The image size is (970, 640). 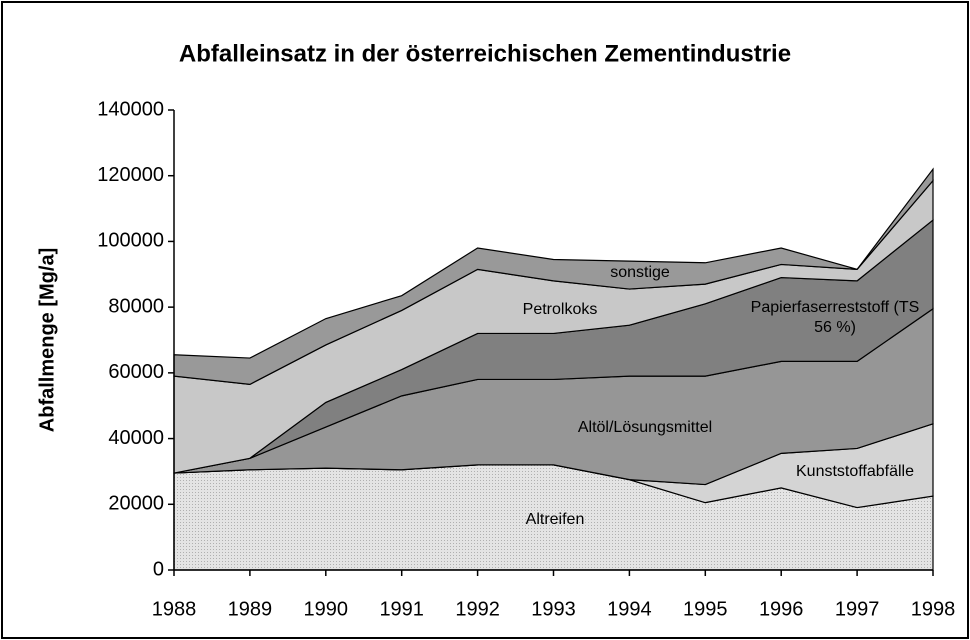 I want to click on y-tick-label: 60000, so click(x=136, y=372).